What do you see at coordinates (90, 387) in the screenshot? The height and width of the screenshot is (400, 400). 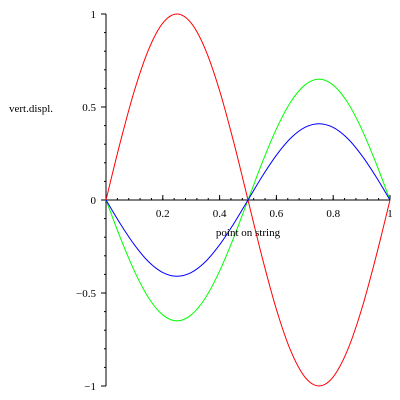 I see `y-tick-label: −1` at bounding box center [90, 387].